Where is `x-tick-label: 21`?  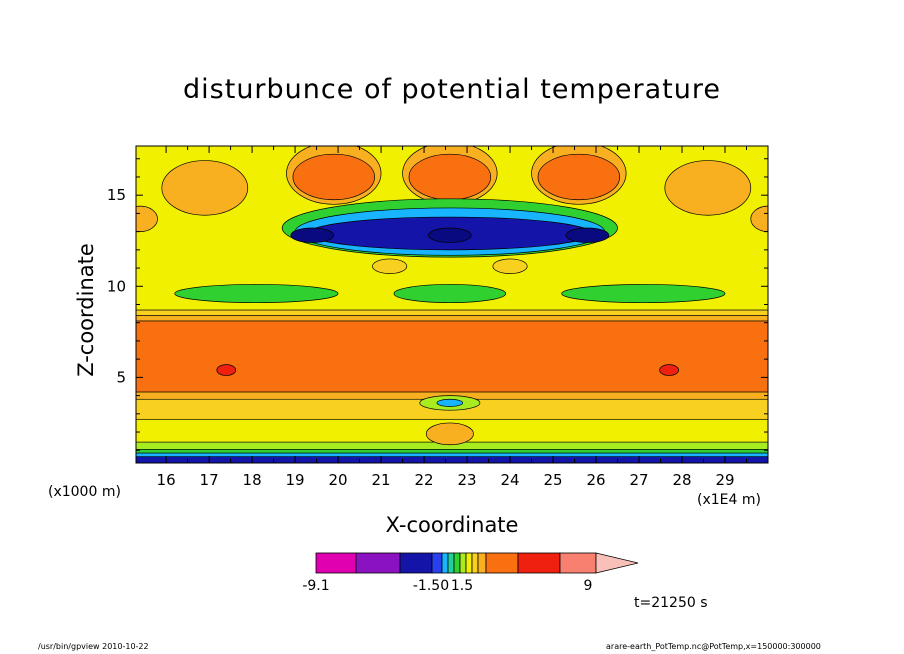 x-tick-label: 21 is located at coordinates (381, 480).